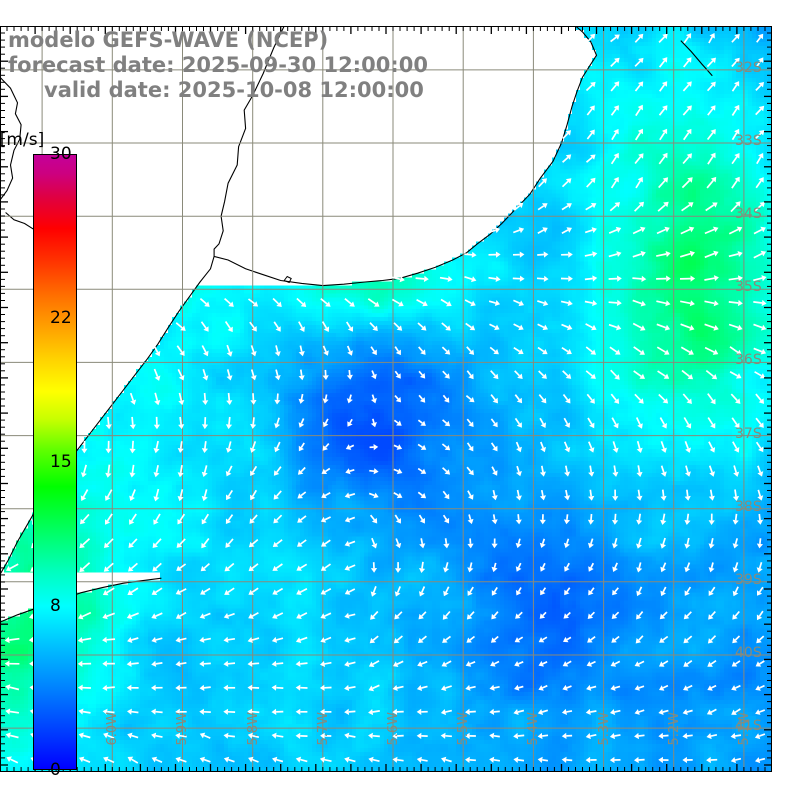 Image resolution: width=800 pixels, height=800 pixels. Describe the element at coordinates (748, 579) in the screenshot. I see `latitude-label: 39S` at that location.